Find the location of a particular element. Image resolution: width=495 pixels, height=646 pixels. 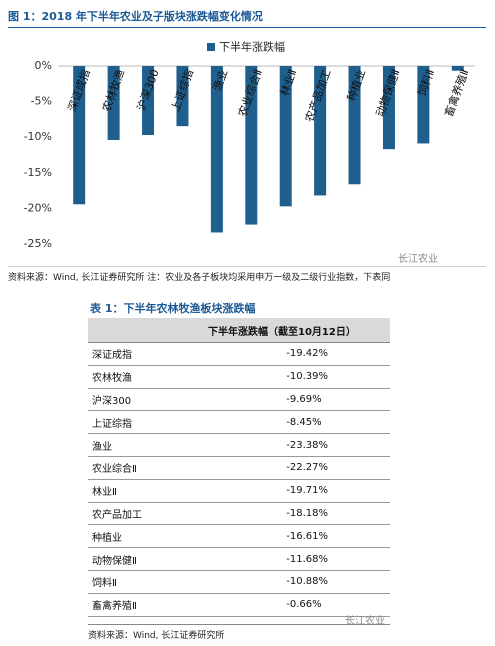

header-cell: 下半年涨跌幅（截至10月12日） is located at coordinates (239, 330).